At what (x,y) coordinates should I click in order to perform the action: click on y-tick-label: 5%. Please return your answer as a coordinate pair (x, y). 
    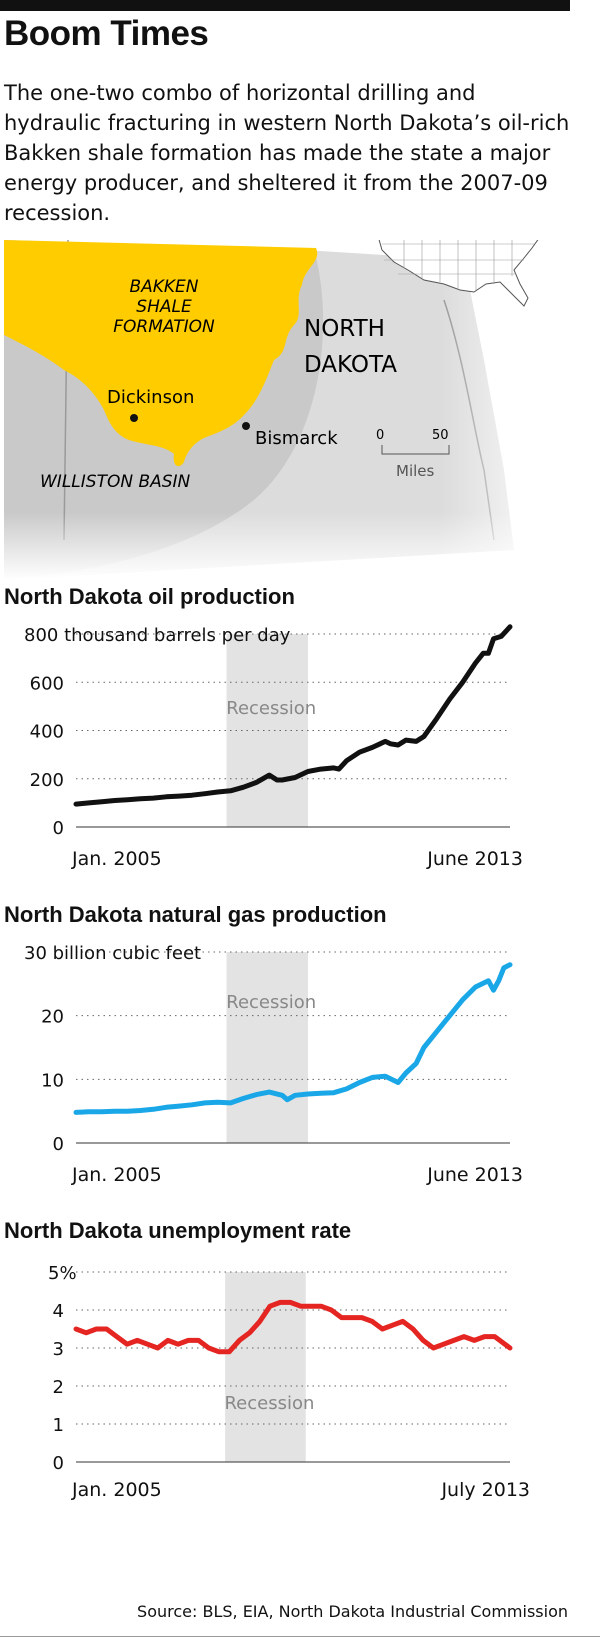
    Looking at the image, I should click on (62, 1273).